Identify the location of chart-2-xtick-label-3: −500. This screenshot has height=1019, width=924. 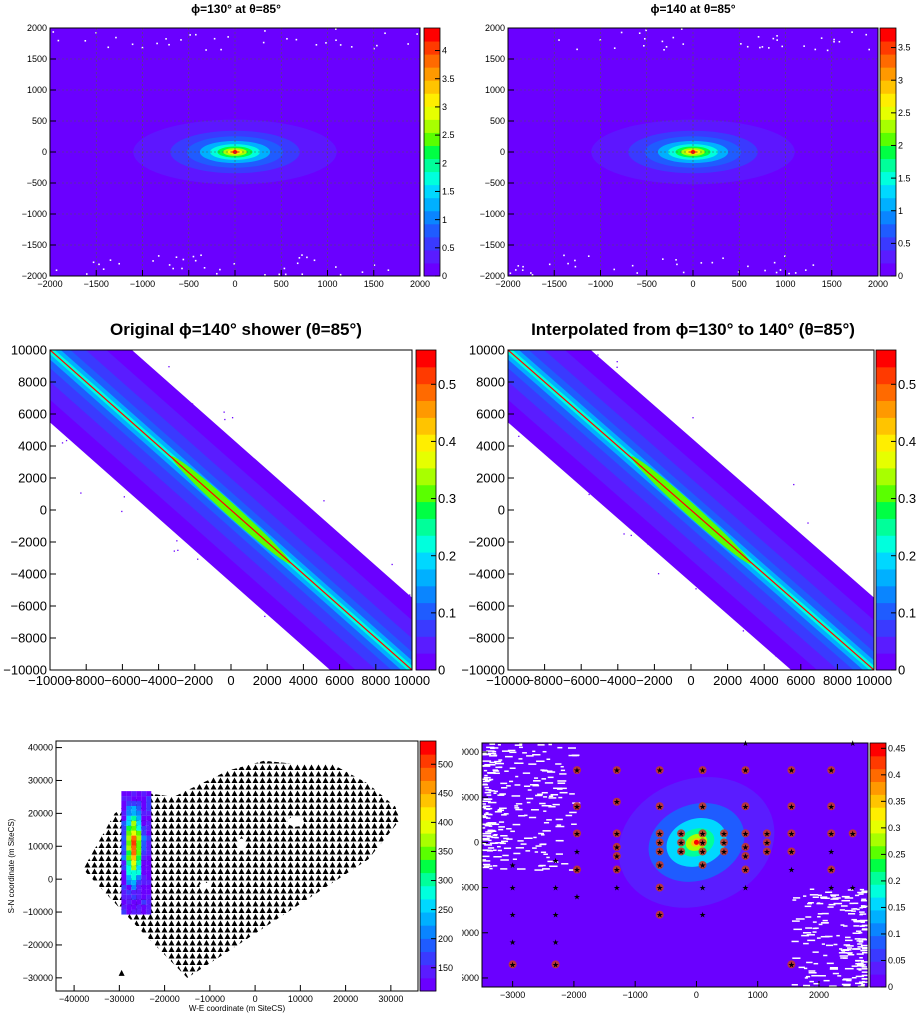
(647, 284).